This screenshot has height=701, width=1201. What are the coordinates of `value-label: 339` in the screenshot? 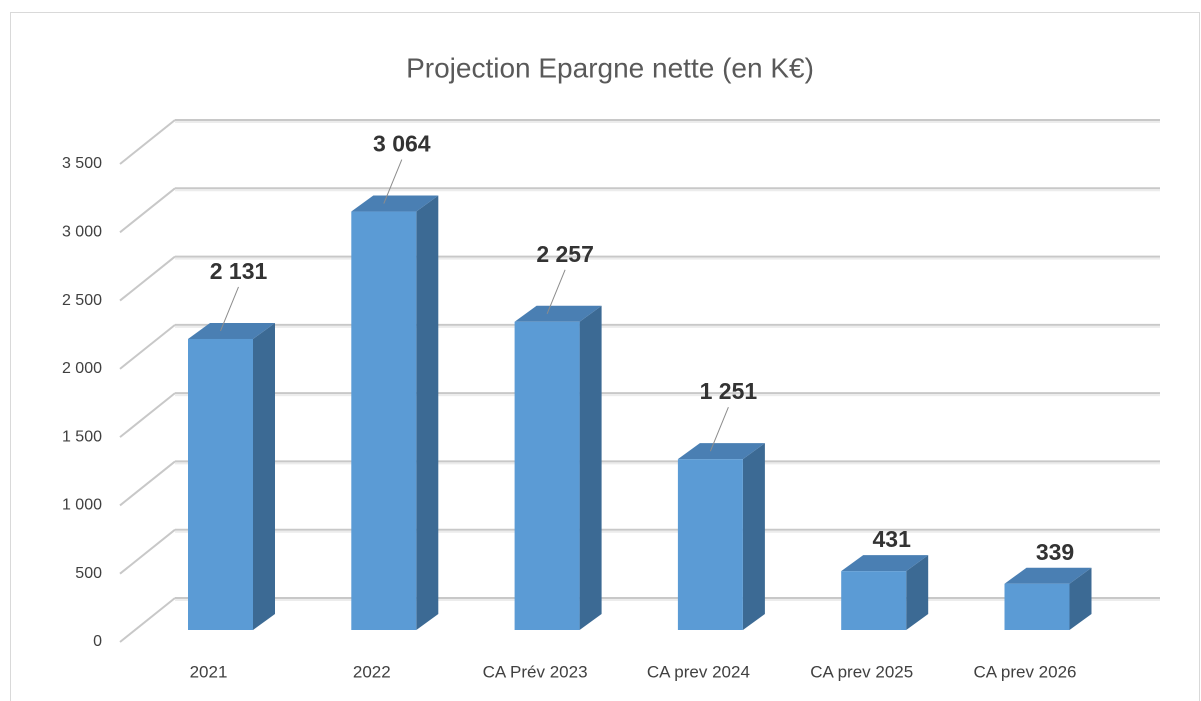 It's located at (1055, 552).